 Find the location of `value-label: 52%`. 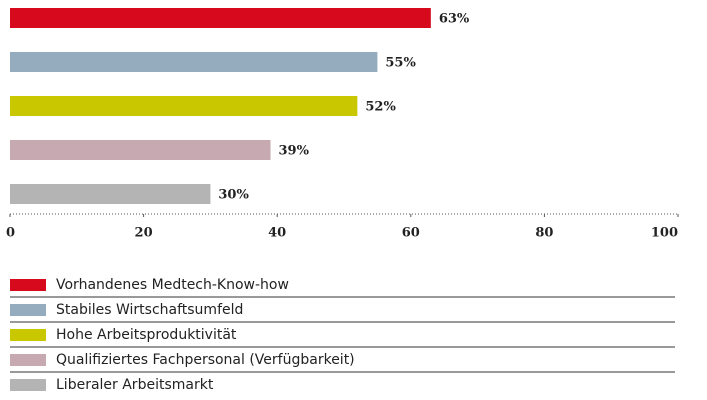

value-label: 52% is located at coordinates (380, 107).